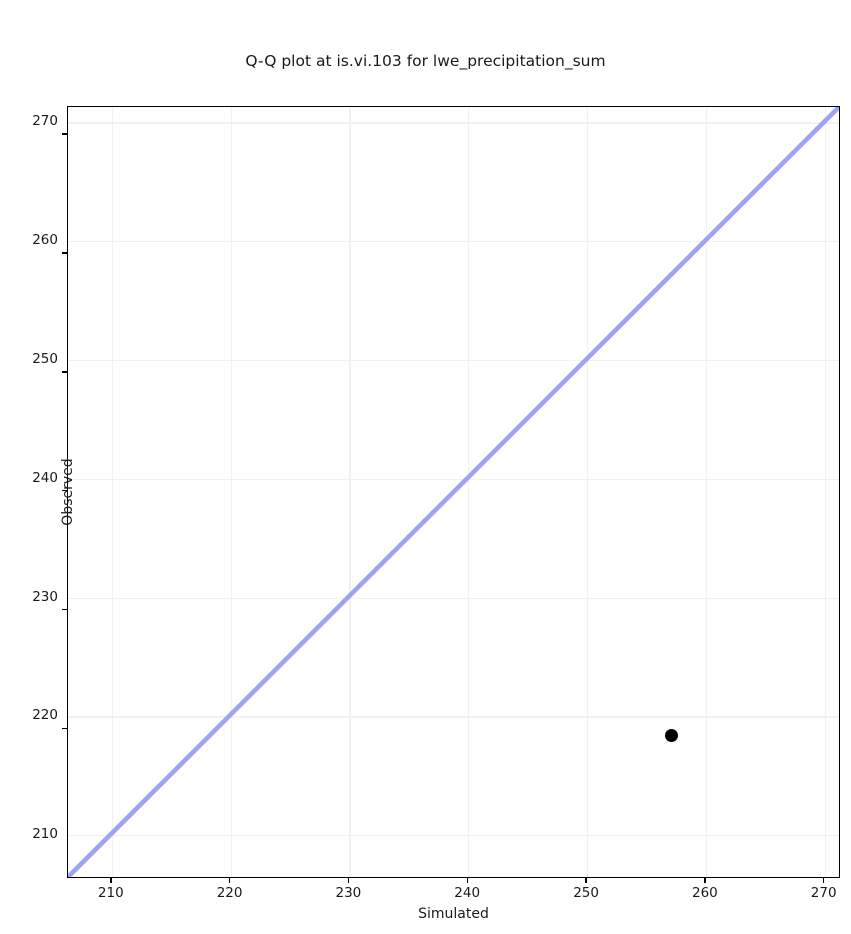  I want to click on x-axis-tick-label: 230, so click(348, 893).